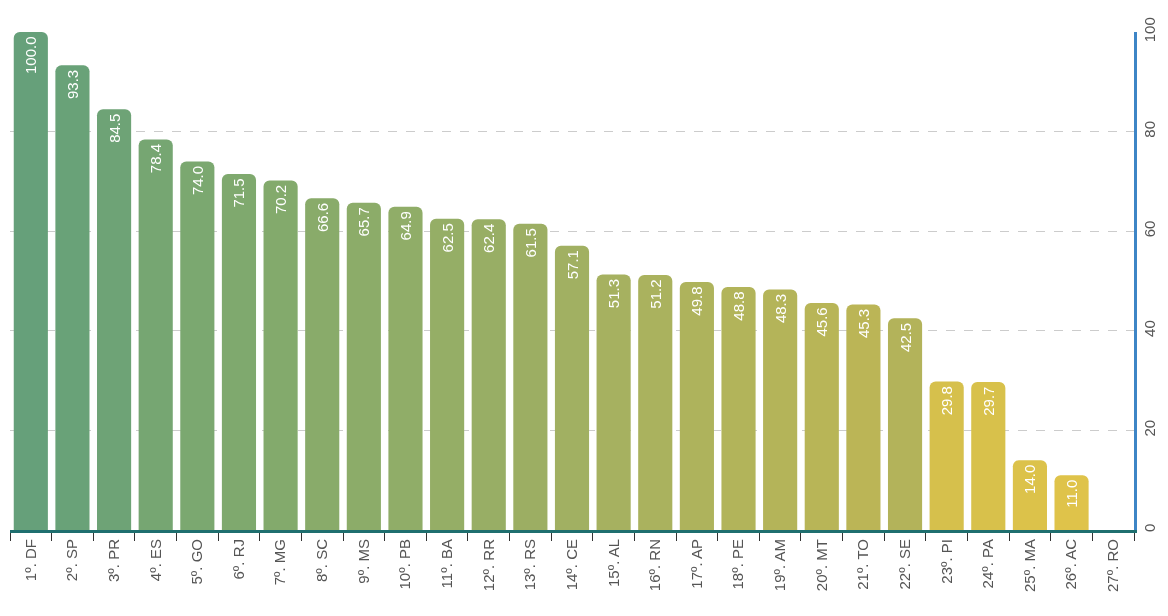 The image size is (1168, 616). I want to click on data-label: 11.0, so click(1072, 493).